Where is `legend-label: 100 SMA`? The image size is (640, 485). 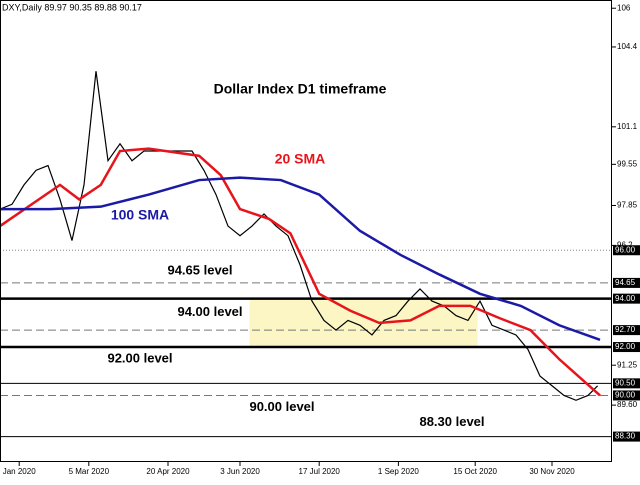 legend-label: 100 SMA is located at coordinates (140, 215).